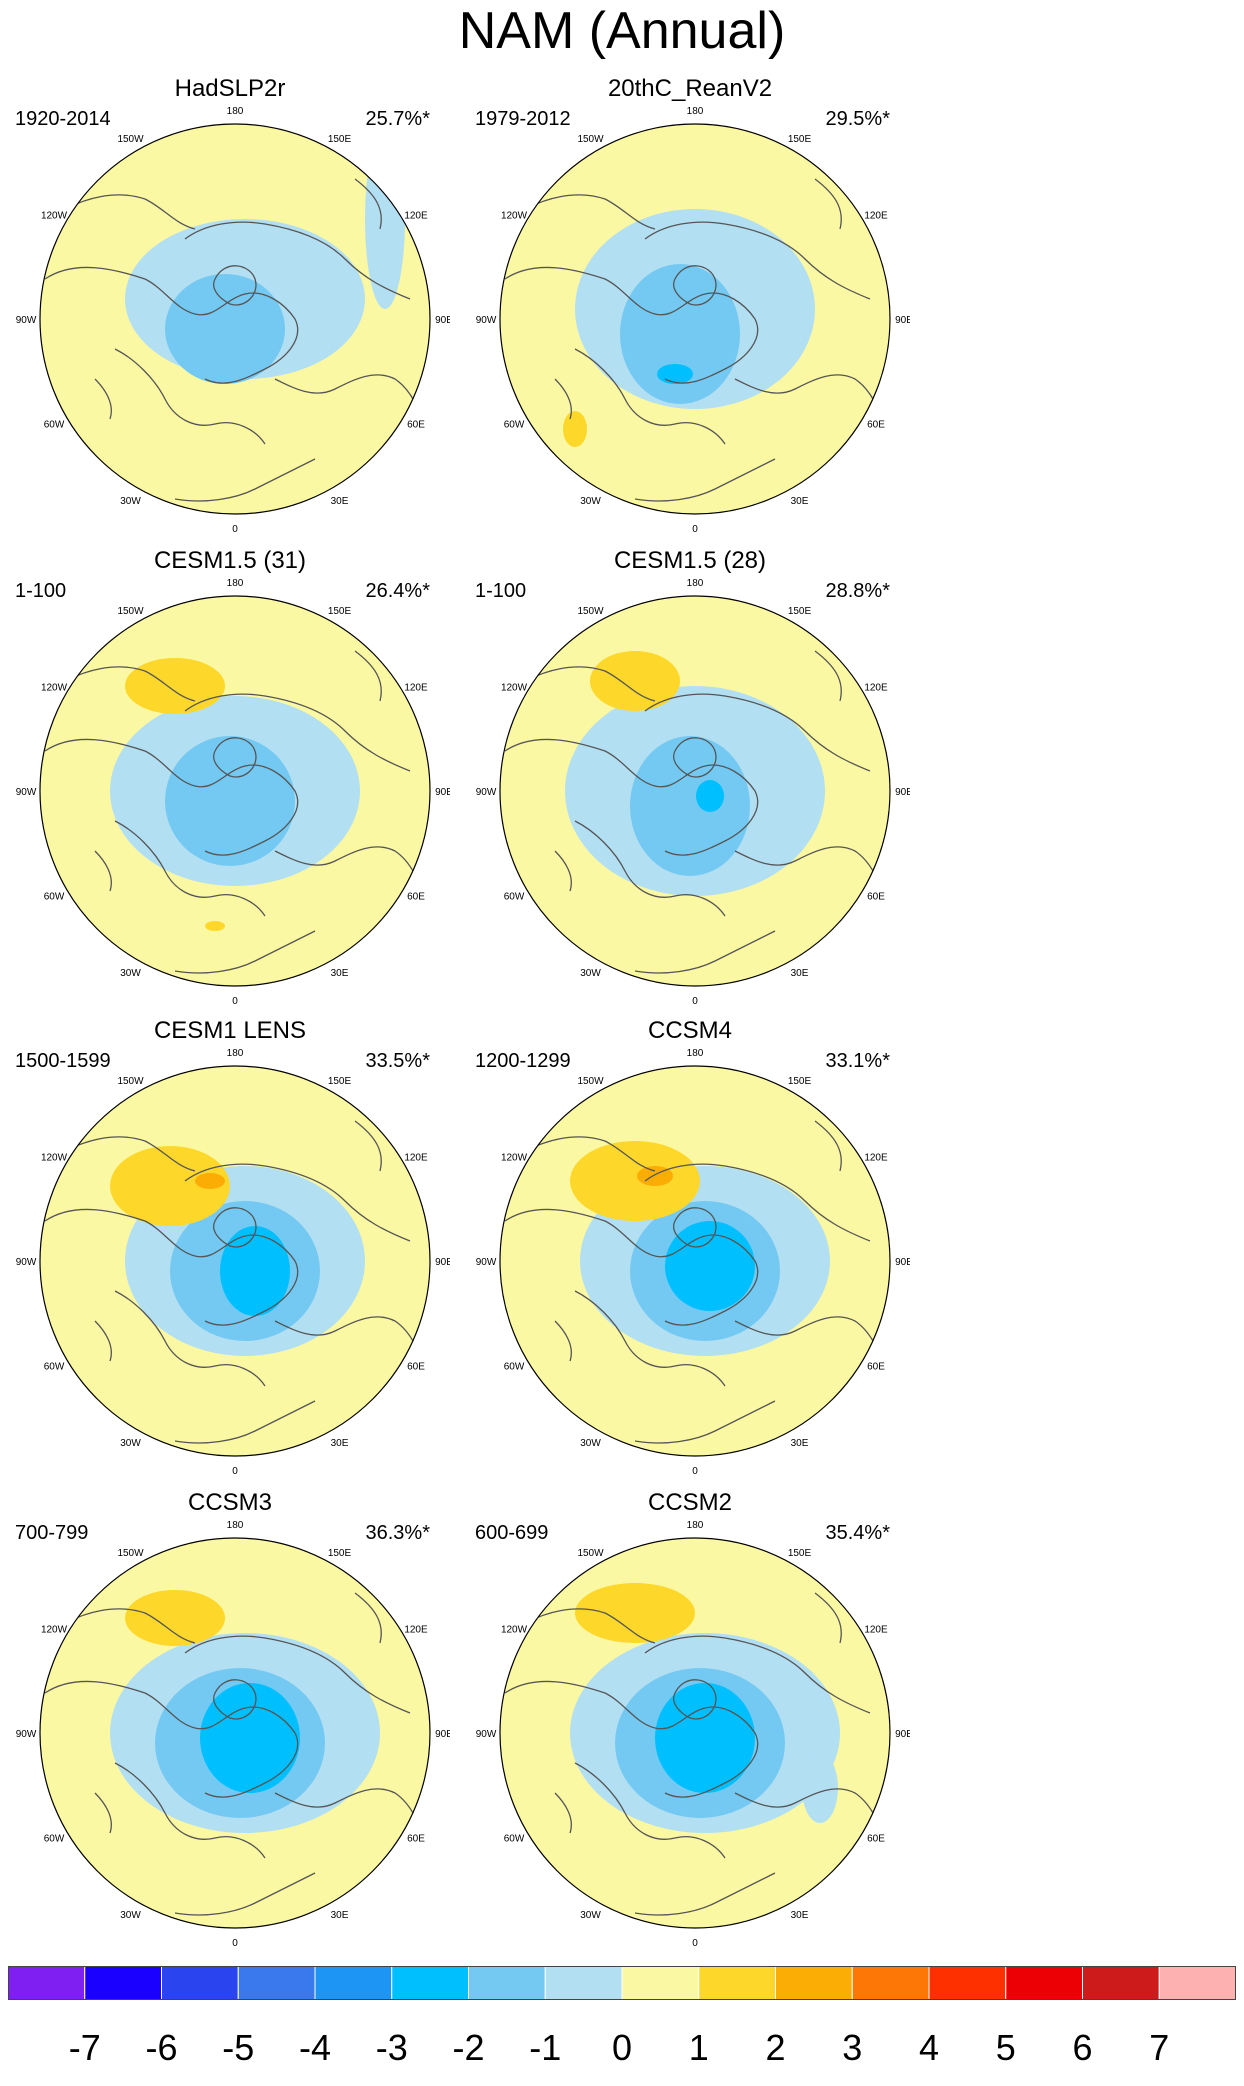  Describe the element at coordinates (238, 2047) in the screenshot. I see `colorbar-tick-label: -5` at that location.